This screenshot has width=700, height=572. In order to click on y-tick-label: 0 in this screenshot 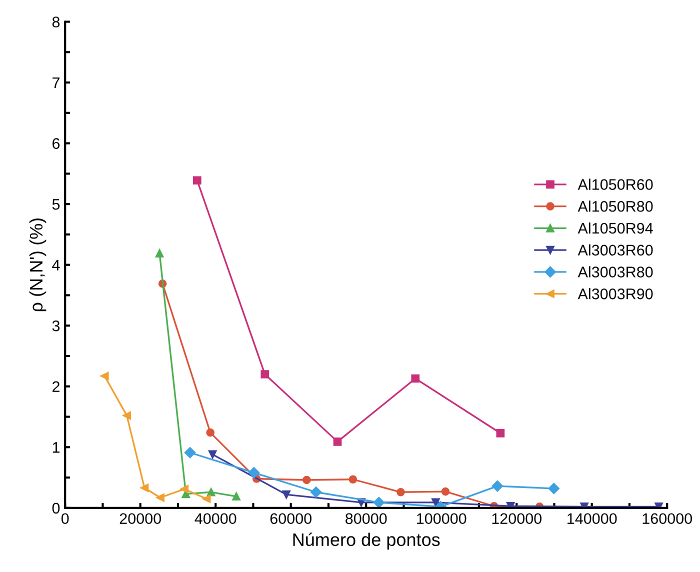, I will do `click(56, 508)`.